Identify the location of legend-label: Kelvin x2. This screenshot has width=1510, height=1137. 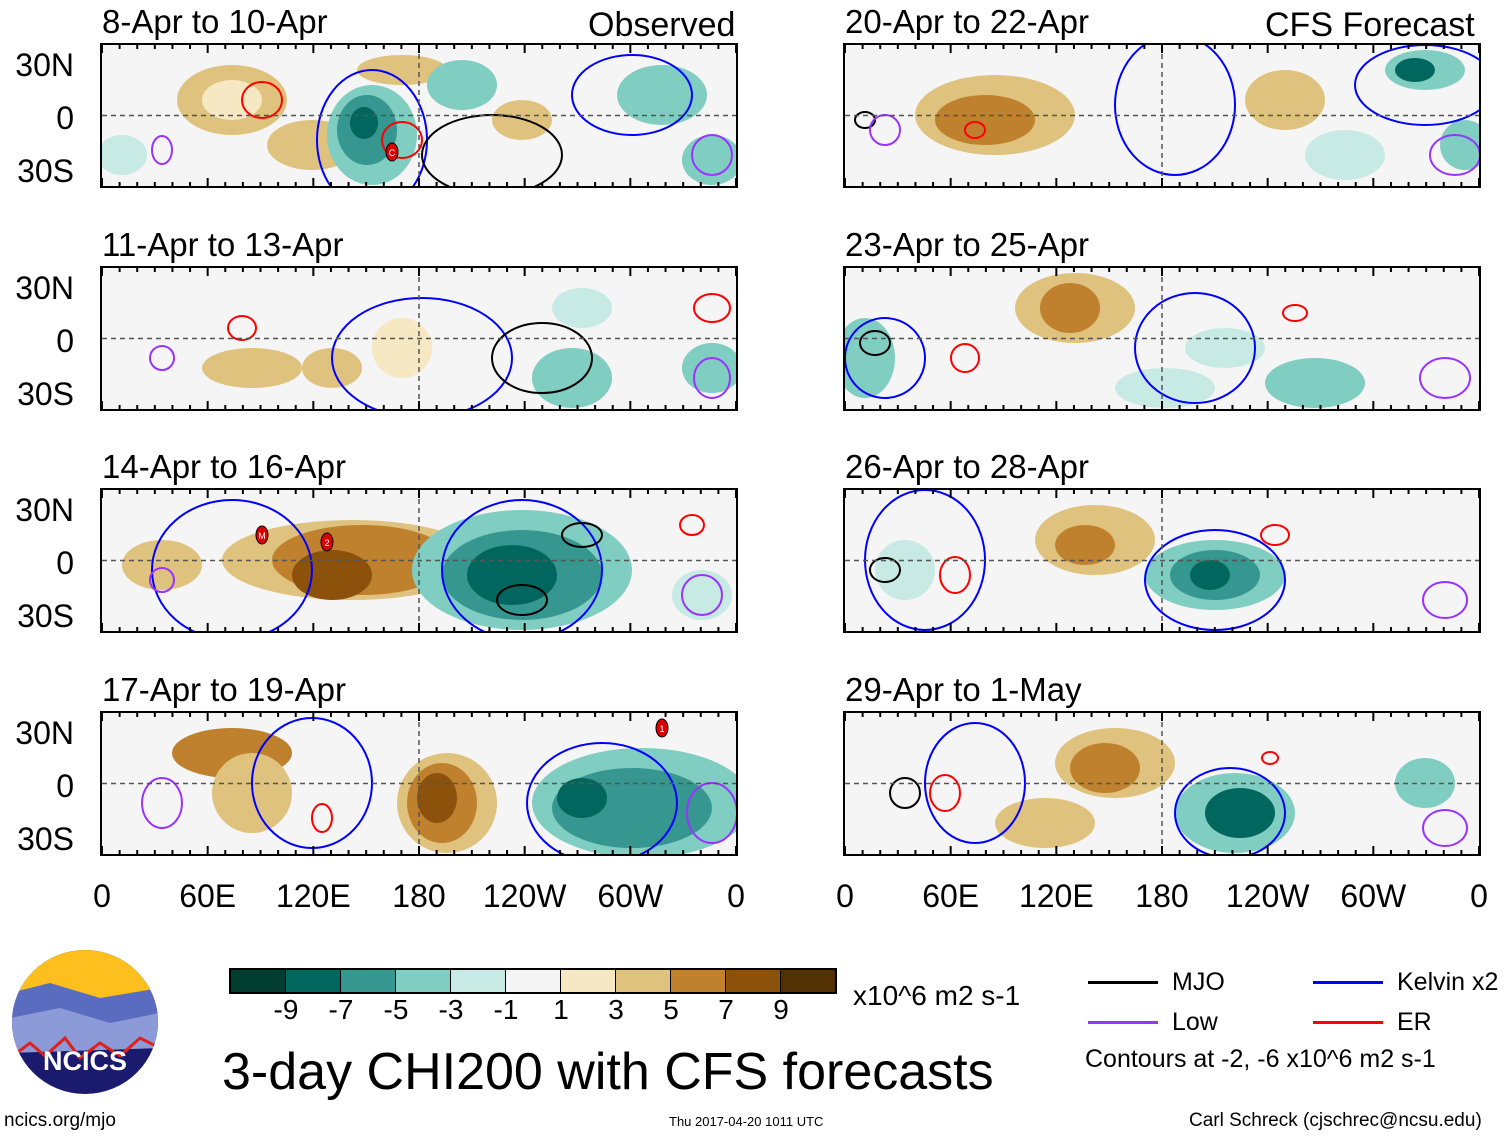
(1448, 982).